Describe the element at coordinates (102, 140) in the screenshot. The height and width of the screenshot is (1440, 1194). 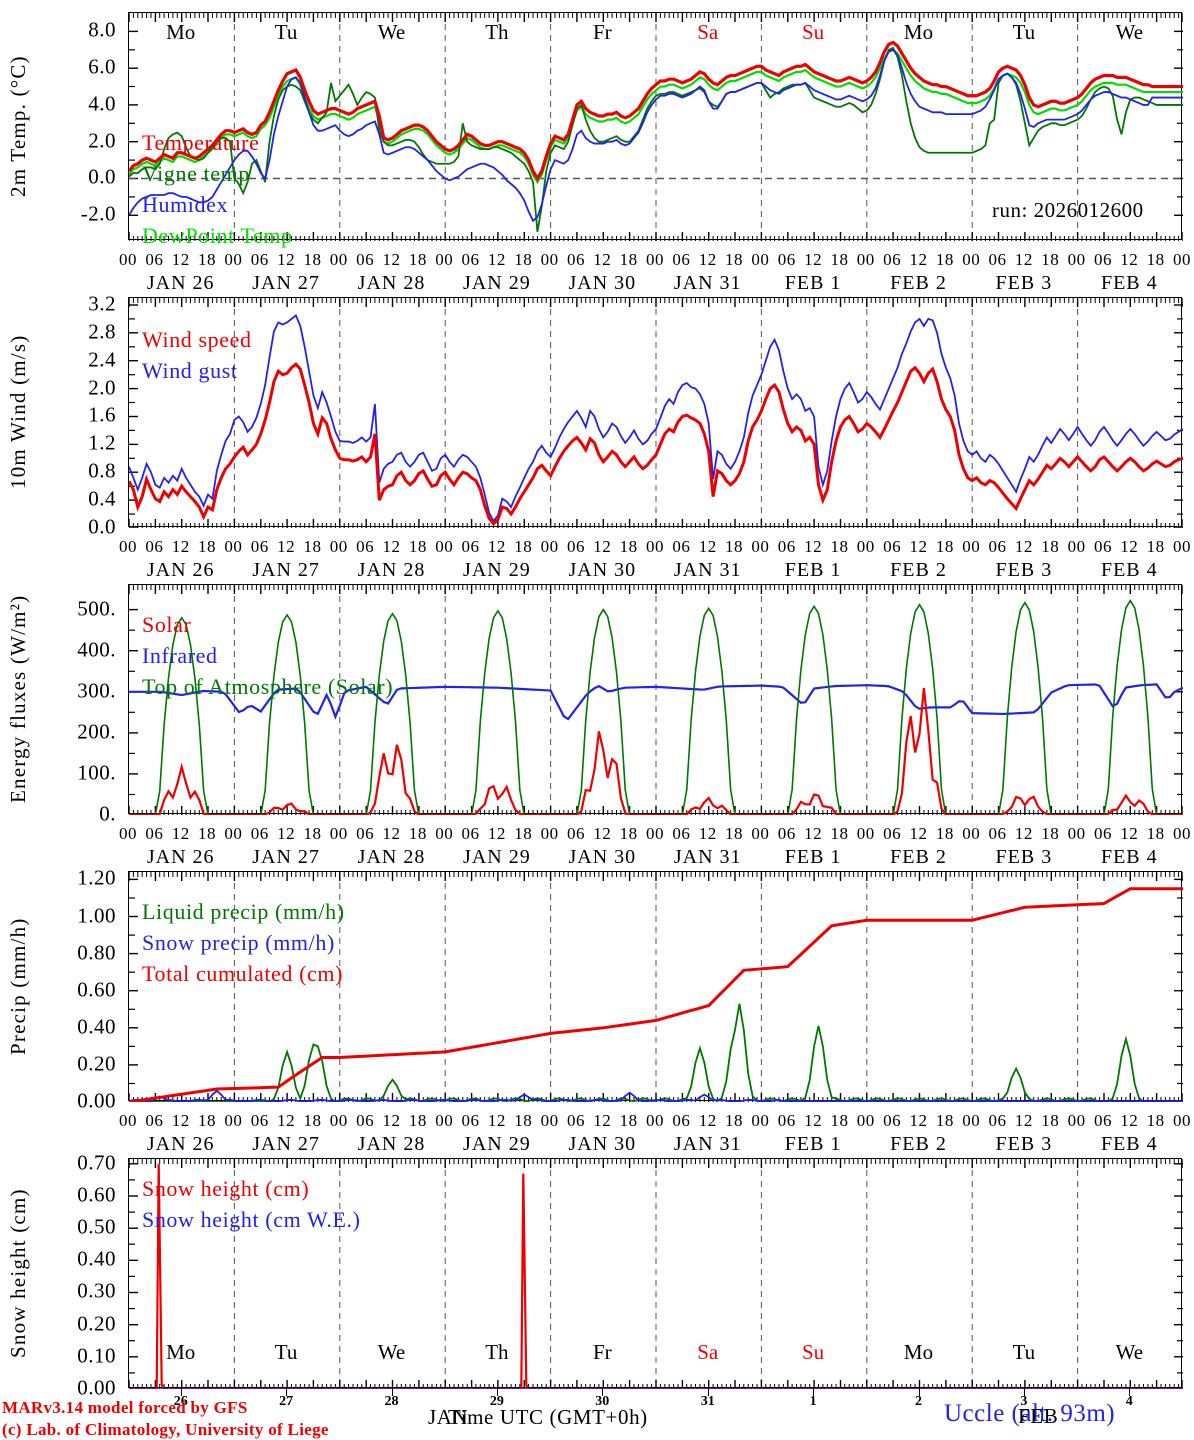
I see `y-tick-temperature-3: 2.0` at that location.